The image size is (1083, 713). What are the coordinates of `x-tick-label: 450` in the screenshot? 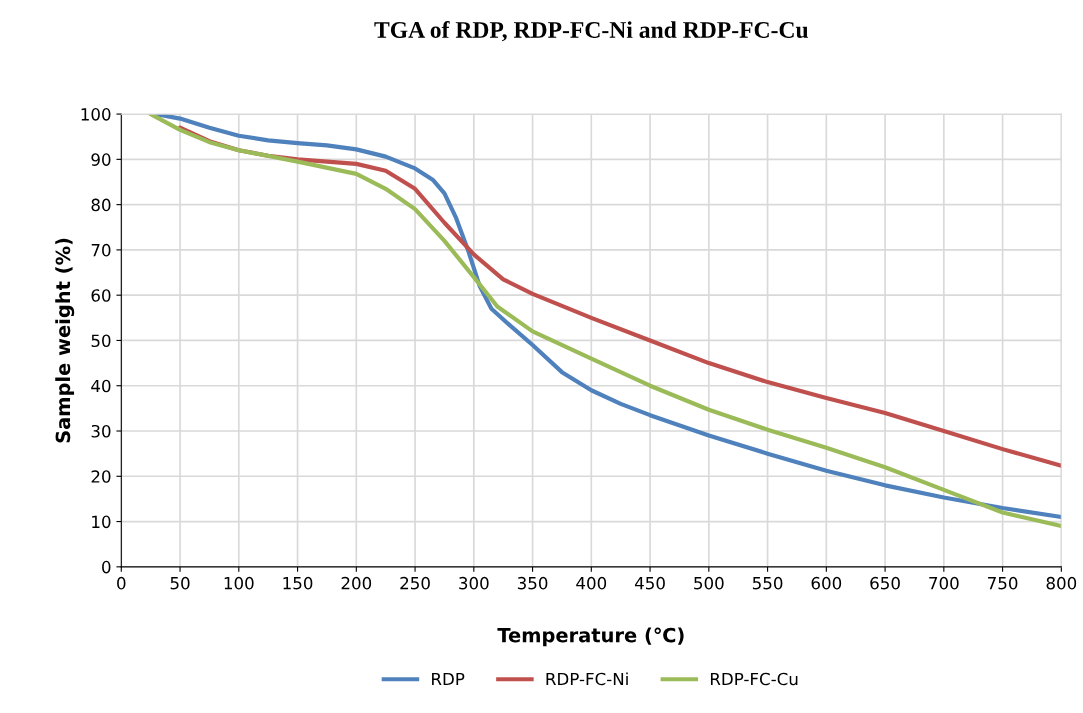 It's located at (649, 583).